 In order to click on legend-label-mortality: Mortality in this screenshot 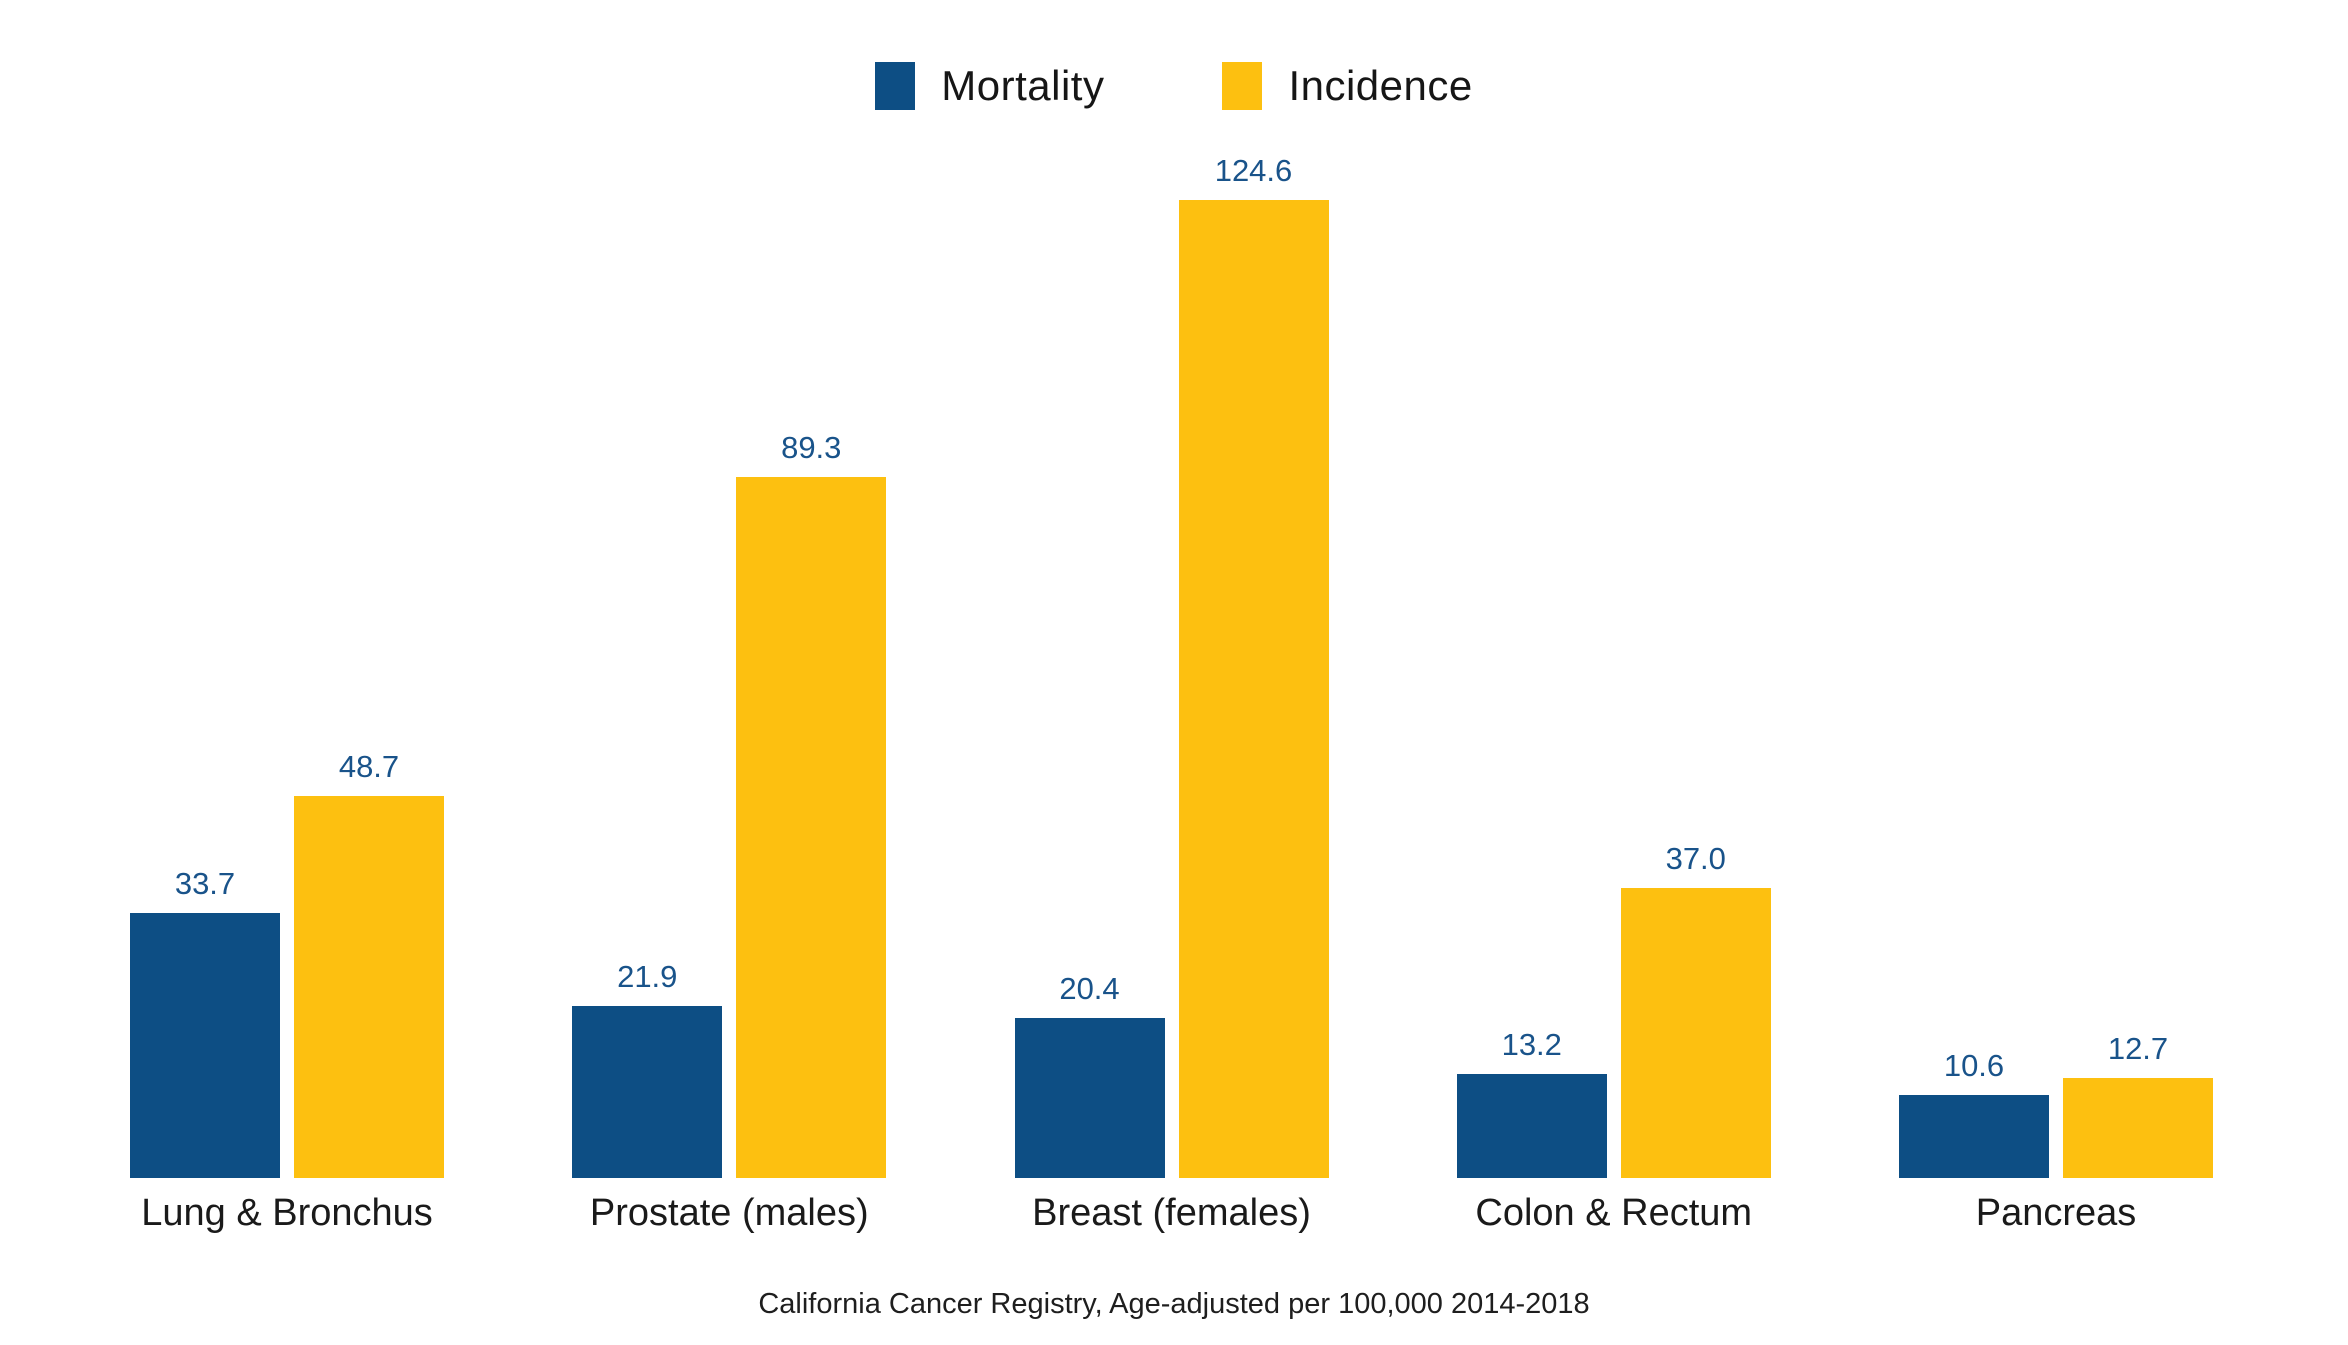, I will do `click(1023, 85)`.